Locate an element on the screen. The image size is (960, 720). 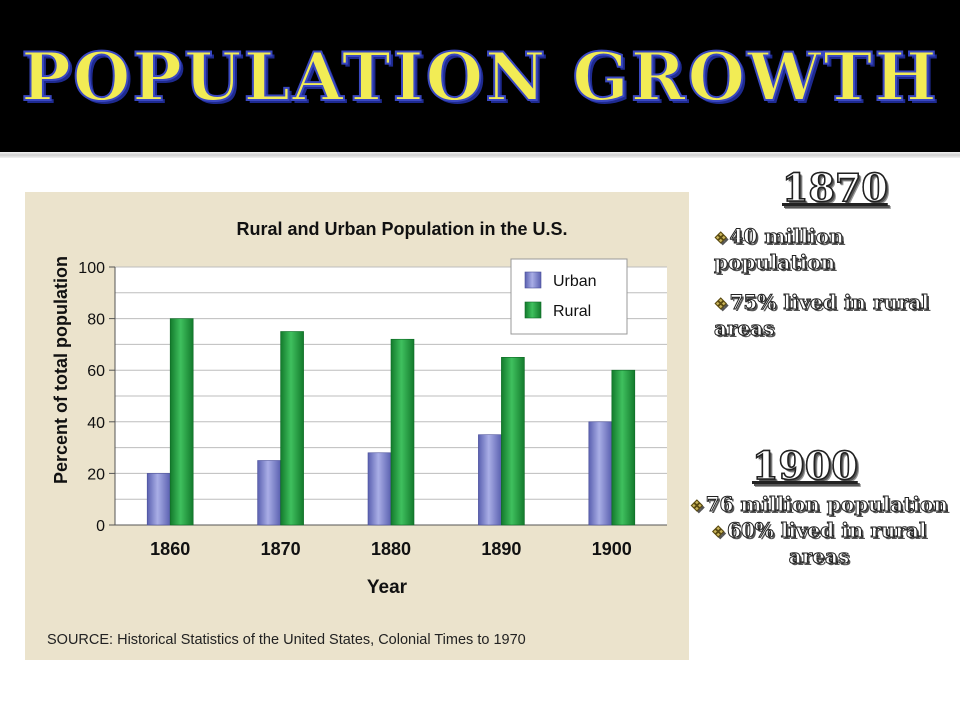
bar-urban-1900 is located at coordinates (600, 473).